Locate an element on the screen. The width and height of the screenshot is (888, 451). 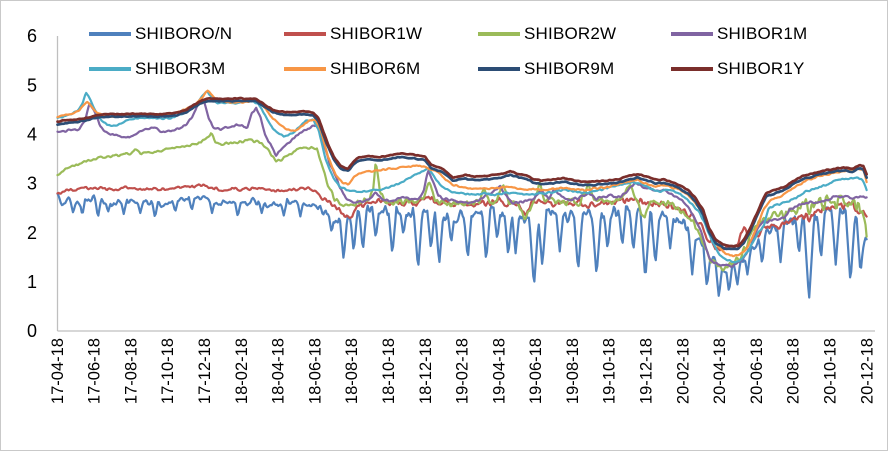
y-tick-label: 0 is located at coordinates (32, 331).